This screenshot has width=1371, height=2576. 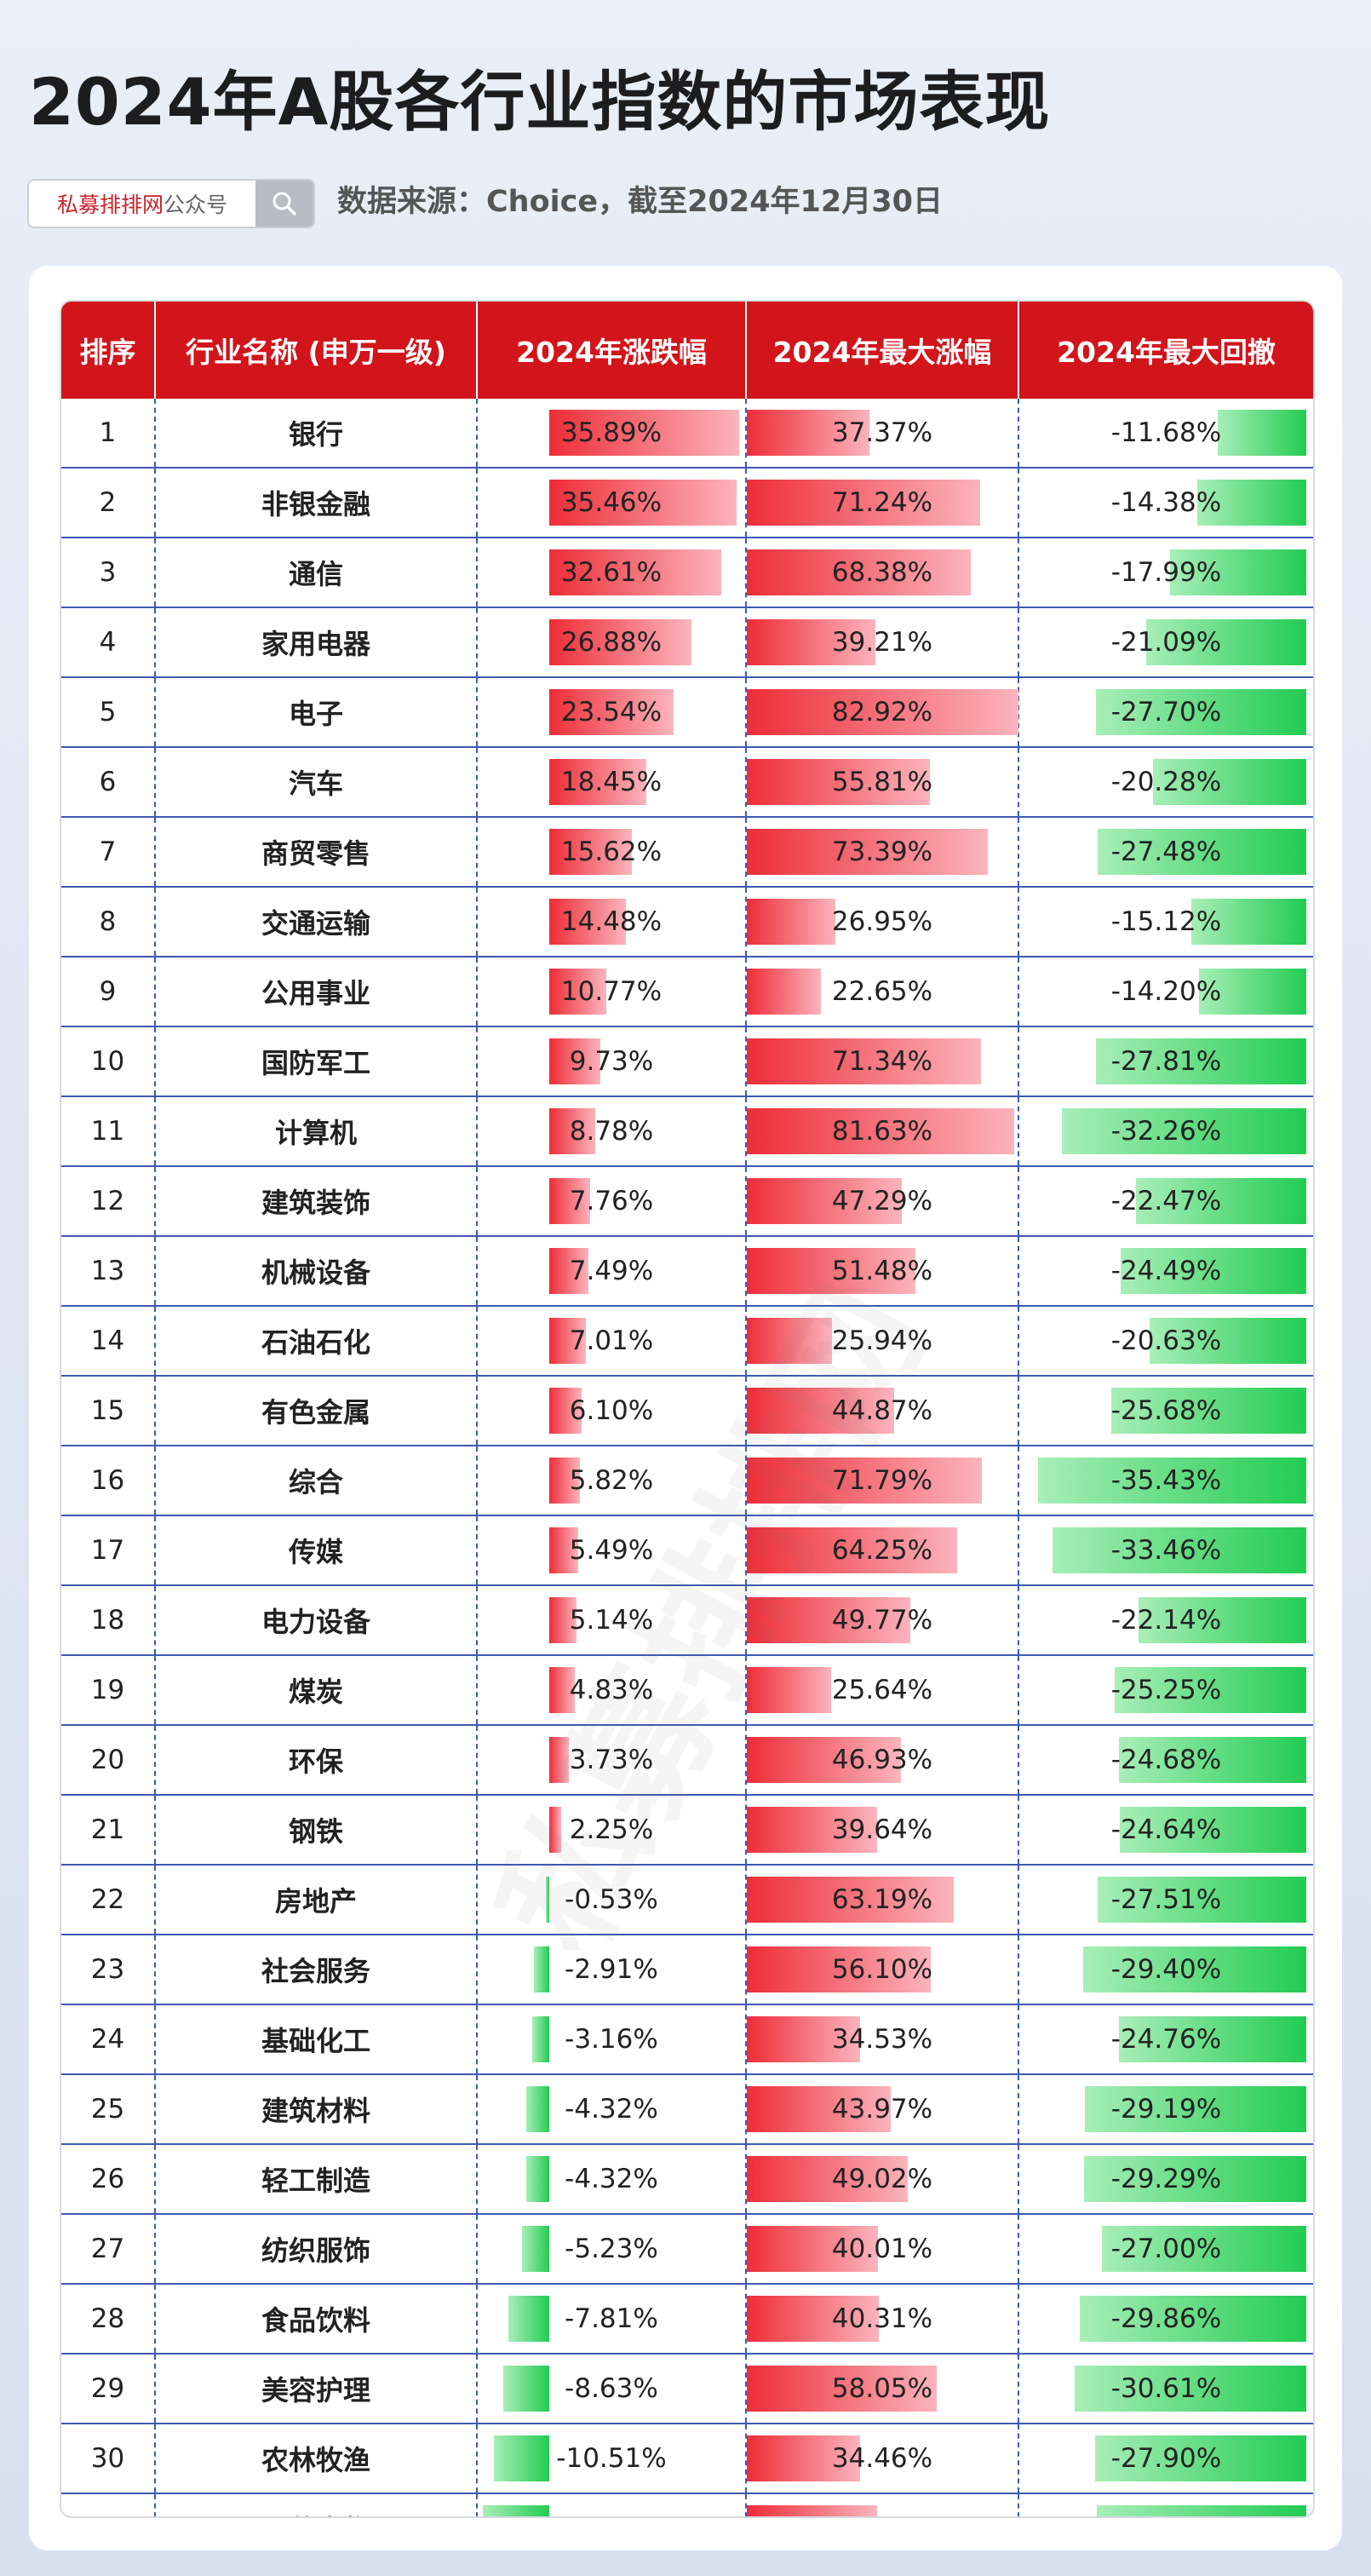 I want to click on max-gain-cell: 34.53%, so click(x=882, y=2040).